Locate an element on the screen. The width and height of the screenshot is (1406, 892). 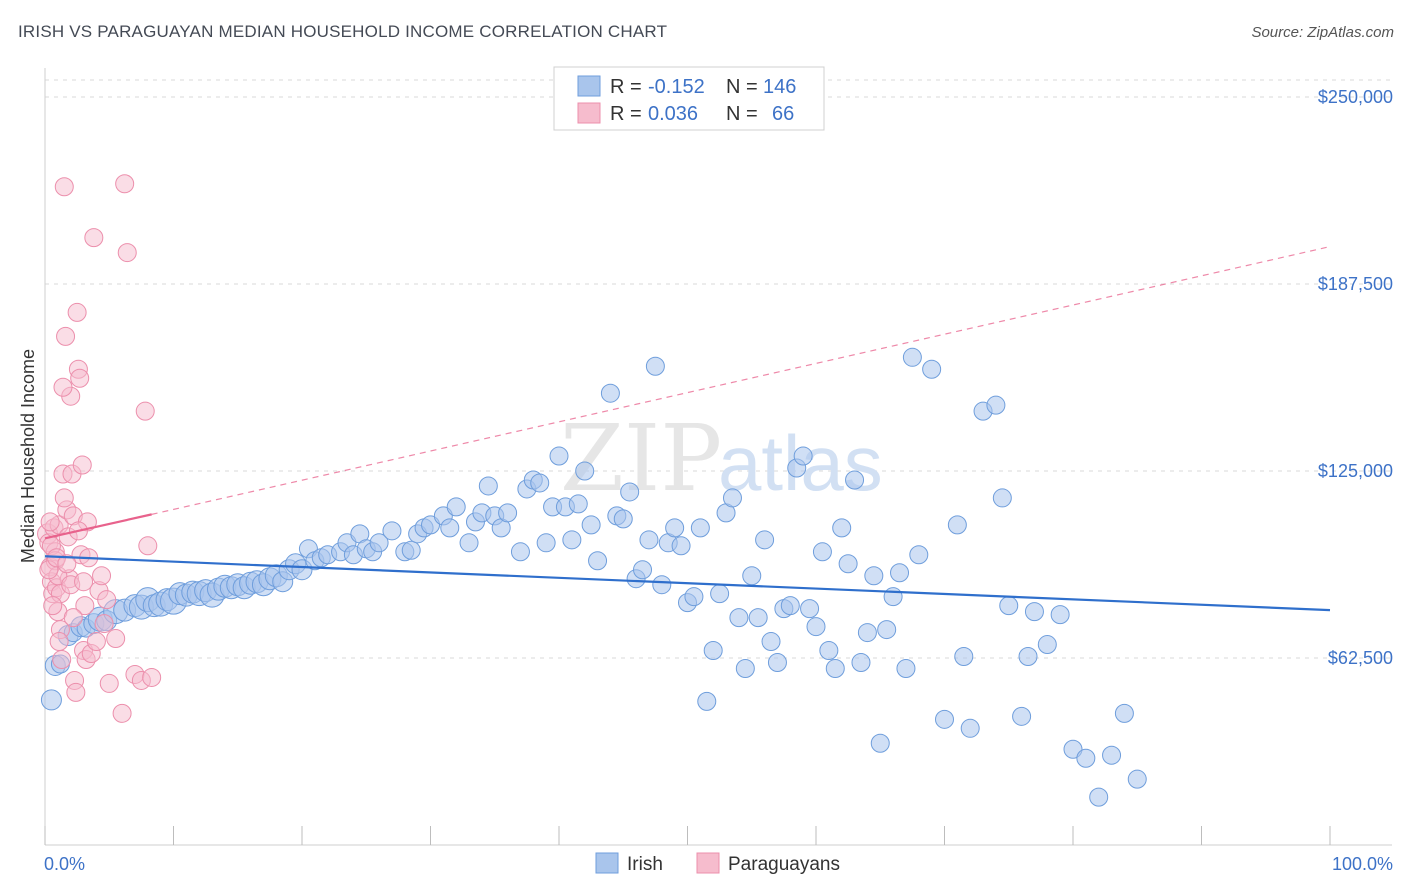
y-tick-label: $250,000 is located at coordinates (1355, 97).